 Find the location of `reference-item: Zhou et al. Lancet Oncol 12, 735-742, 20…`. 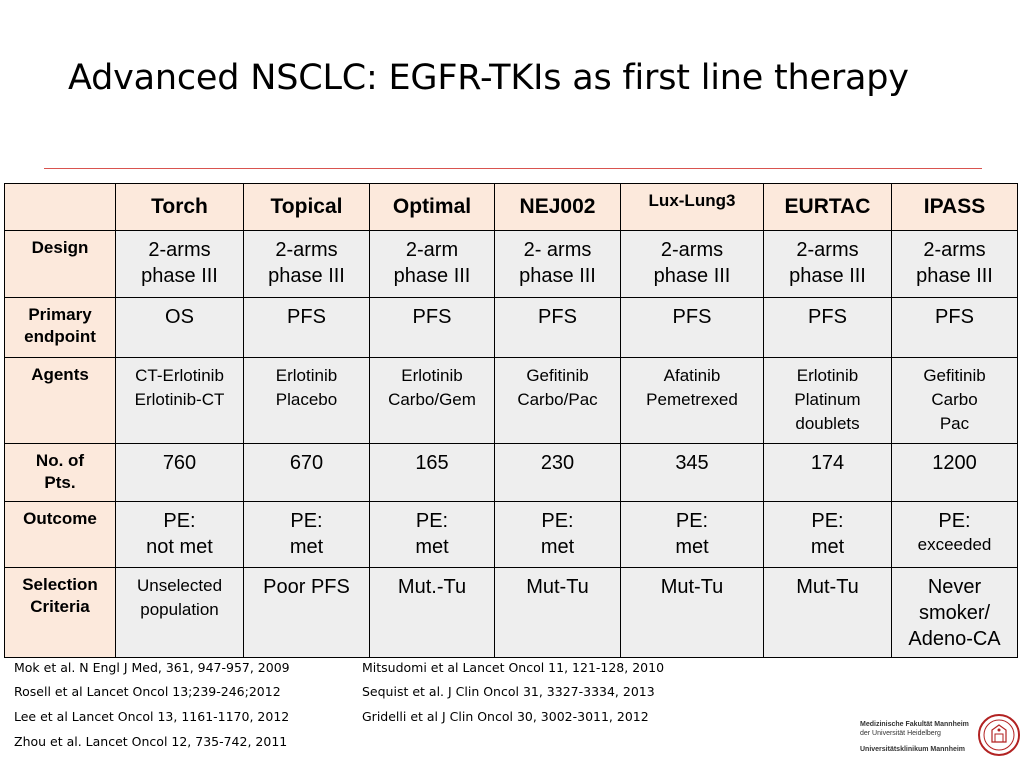

reference-item: Zhou et al. Lancet Oncol 12, 735-742, 20… is located at coordinates (151, 741).